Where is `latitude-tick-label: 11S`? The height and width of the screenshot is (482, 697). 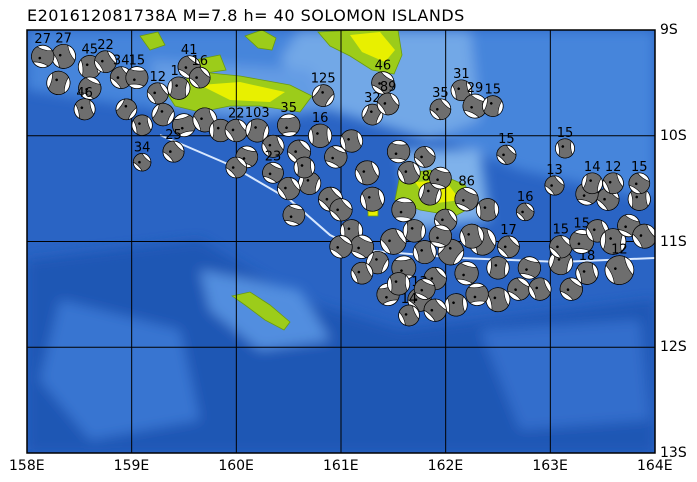
latitude-tick-label: 11S is located at coordinates (673, 241).